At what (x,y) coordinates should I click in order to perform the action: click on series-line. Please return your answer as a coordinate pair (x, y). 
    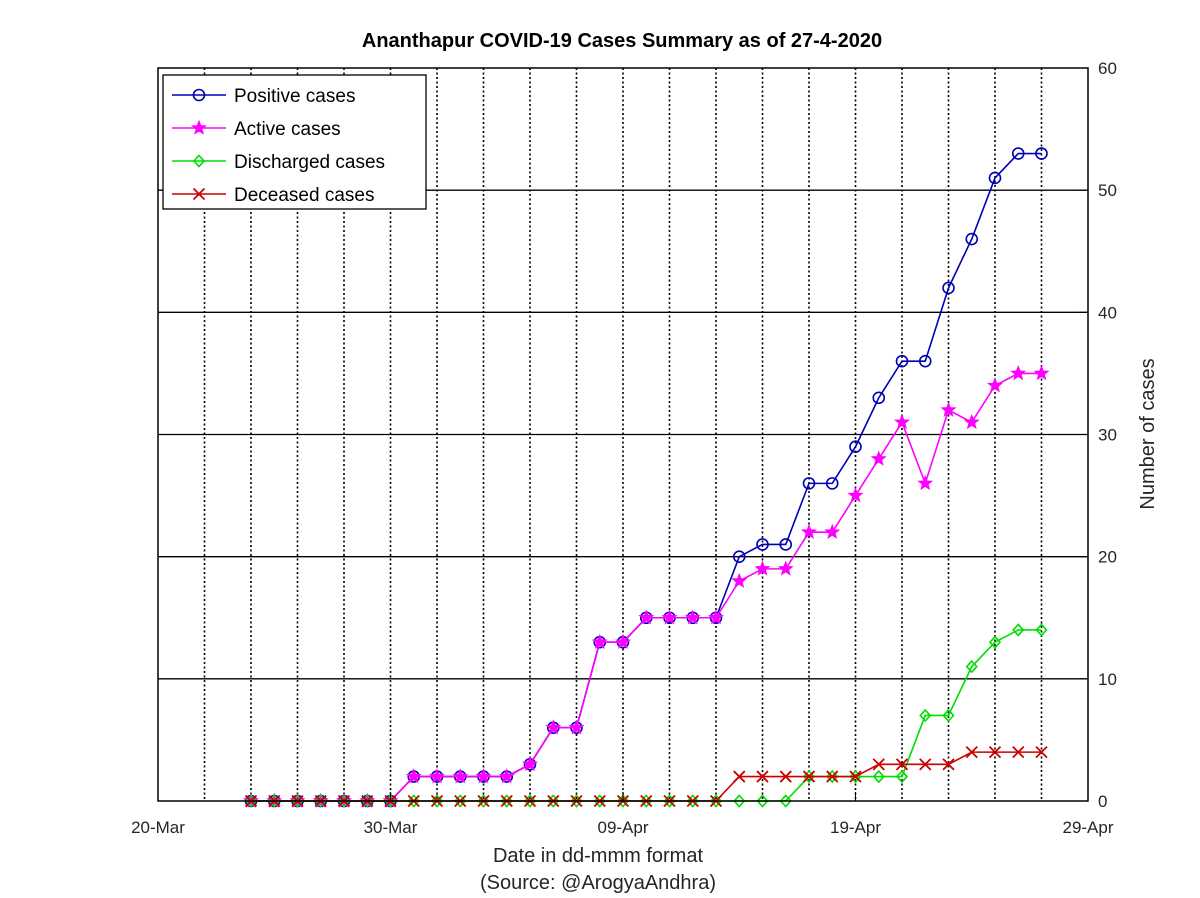
    Looking at the image, I should click on (646, 715).